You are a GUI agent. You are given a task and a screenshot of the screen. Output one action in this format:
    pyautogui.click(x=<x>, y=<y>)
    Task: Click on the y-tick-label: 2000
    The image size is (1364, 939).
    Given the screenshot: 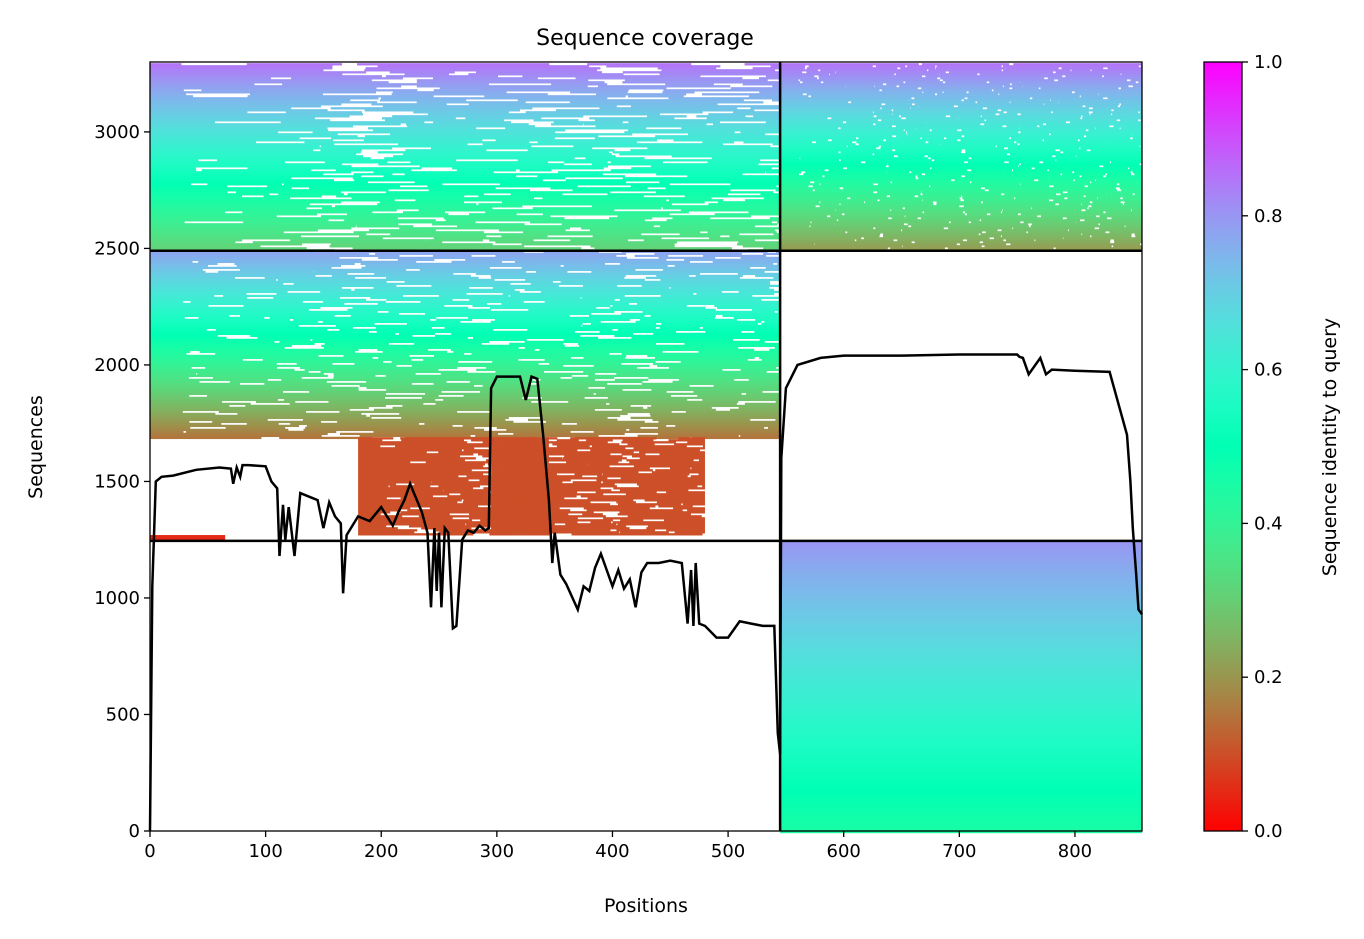 What is the action you would take?
    pyautogui.click(x=117, y=365)
    